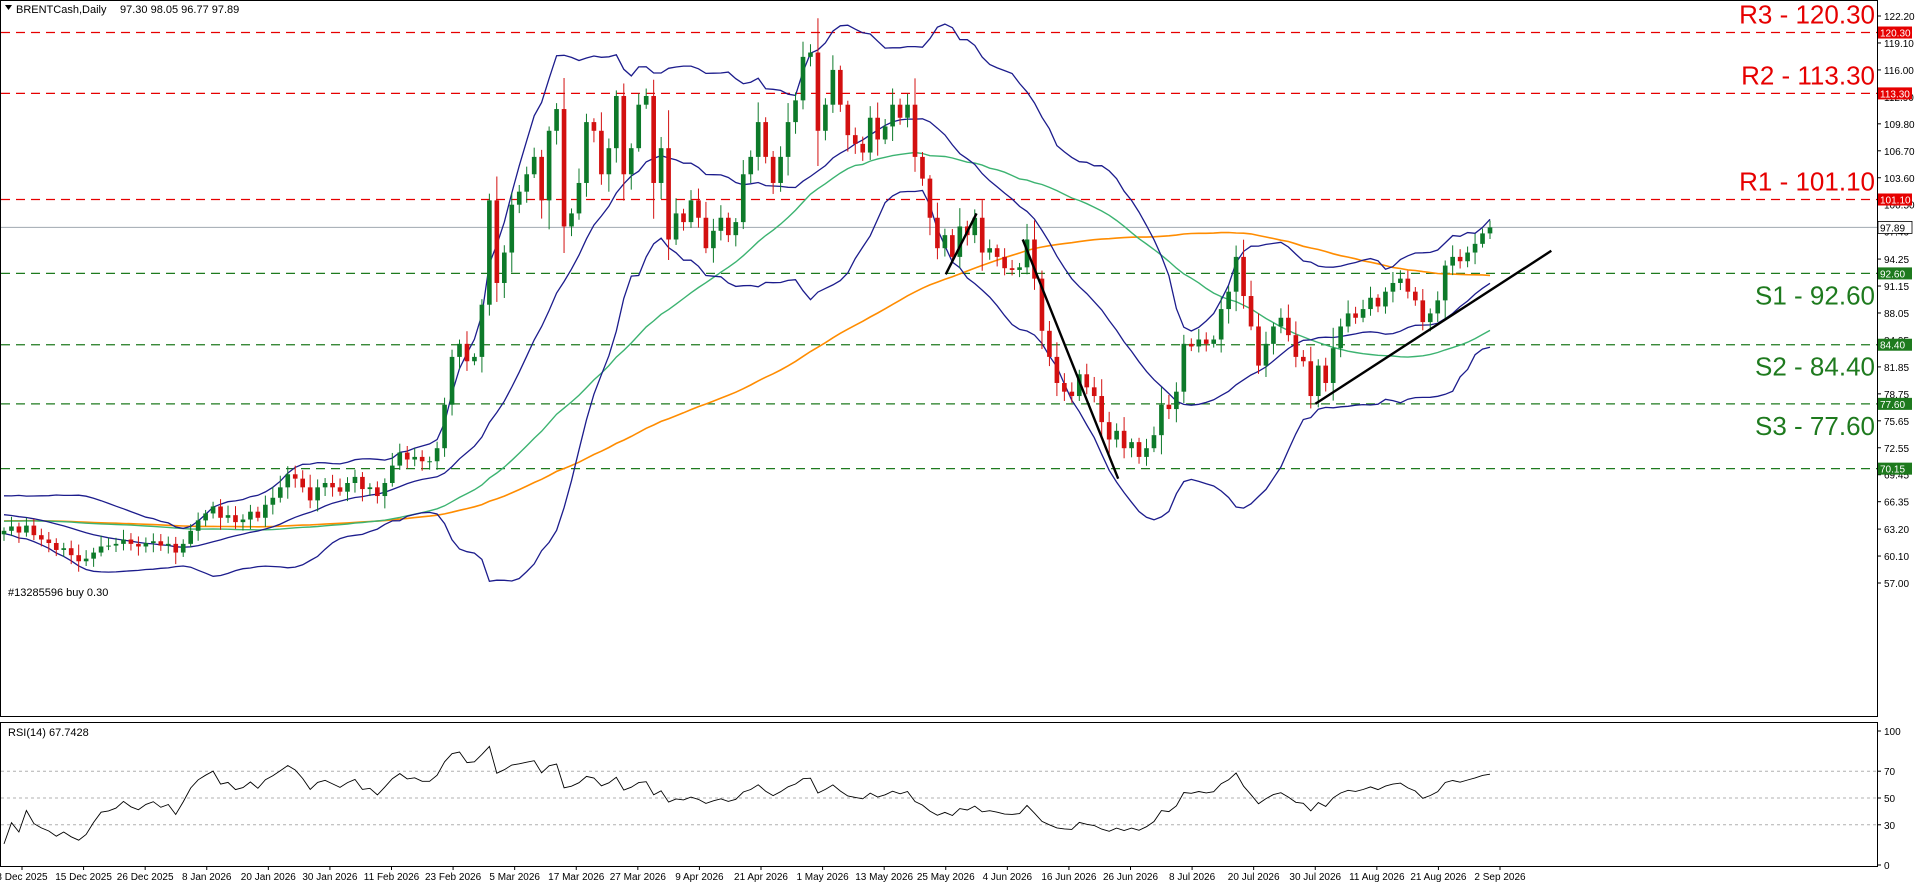  What do you see at coordinates (822, 877) in the screenshot?
I see `time-axis-label: 1 May 2026` at bounding box center [822, 877].